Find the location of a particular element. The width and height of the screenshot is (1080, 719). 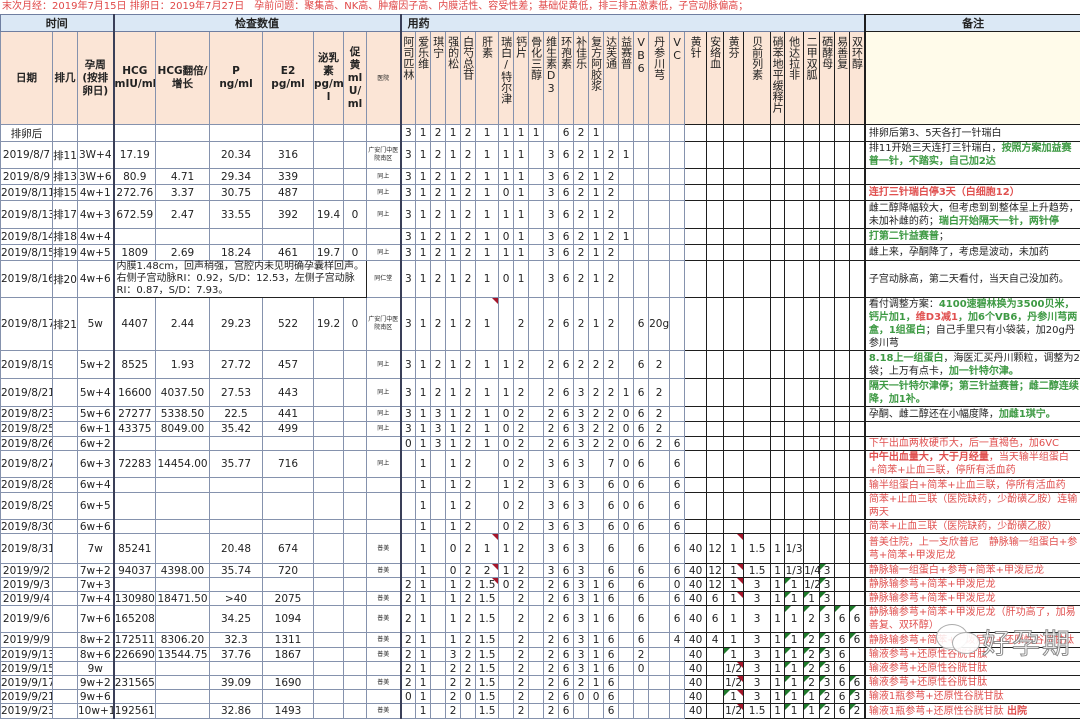

drug-header-label: 达芙通 is located at coordinates (611, 52).